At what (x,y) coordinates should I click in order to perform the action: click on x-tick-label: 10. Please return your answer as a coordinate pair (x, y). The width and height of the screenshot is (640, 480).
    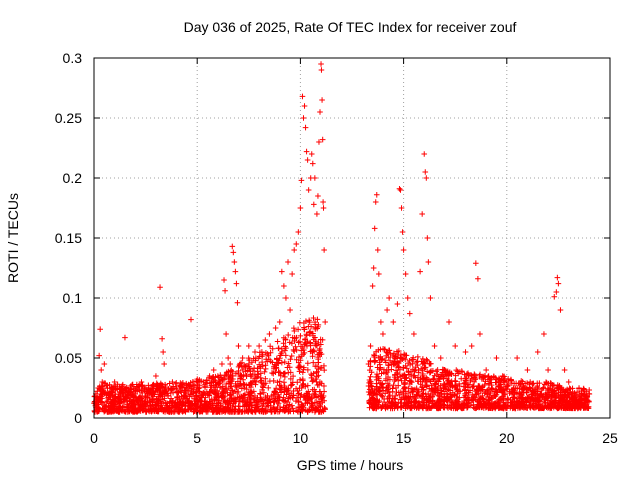
    Looking at the image, I should click on (301, 438).